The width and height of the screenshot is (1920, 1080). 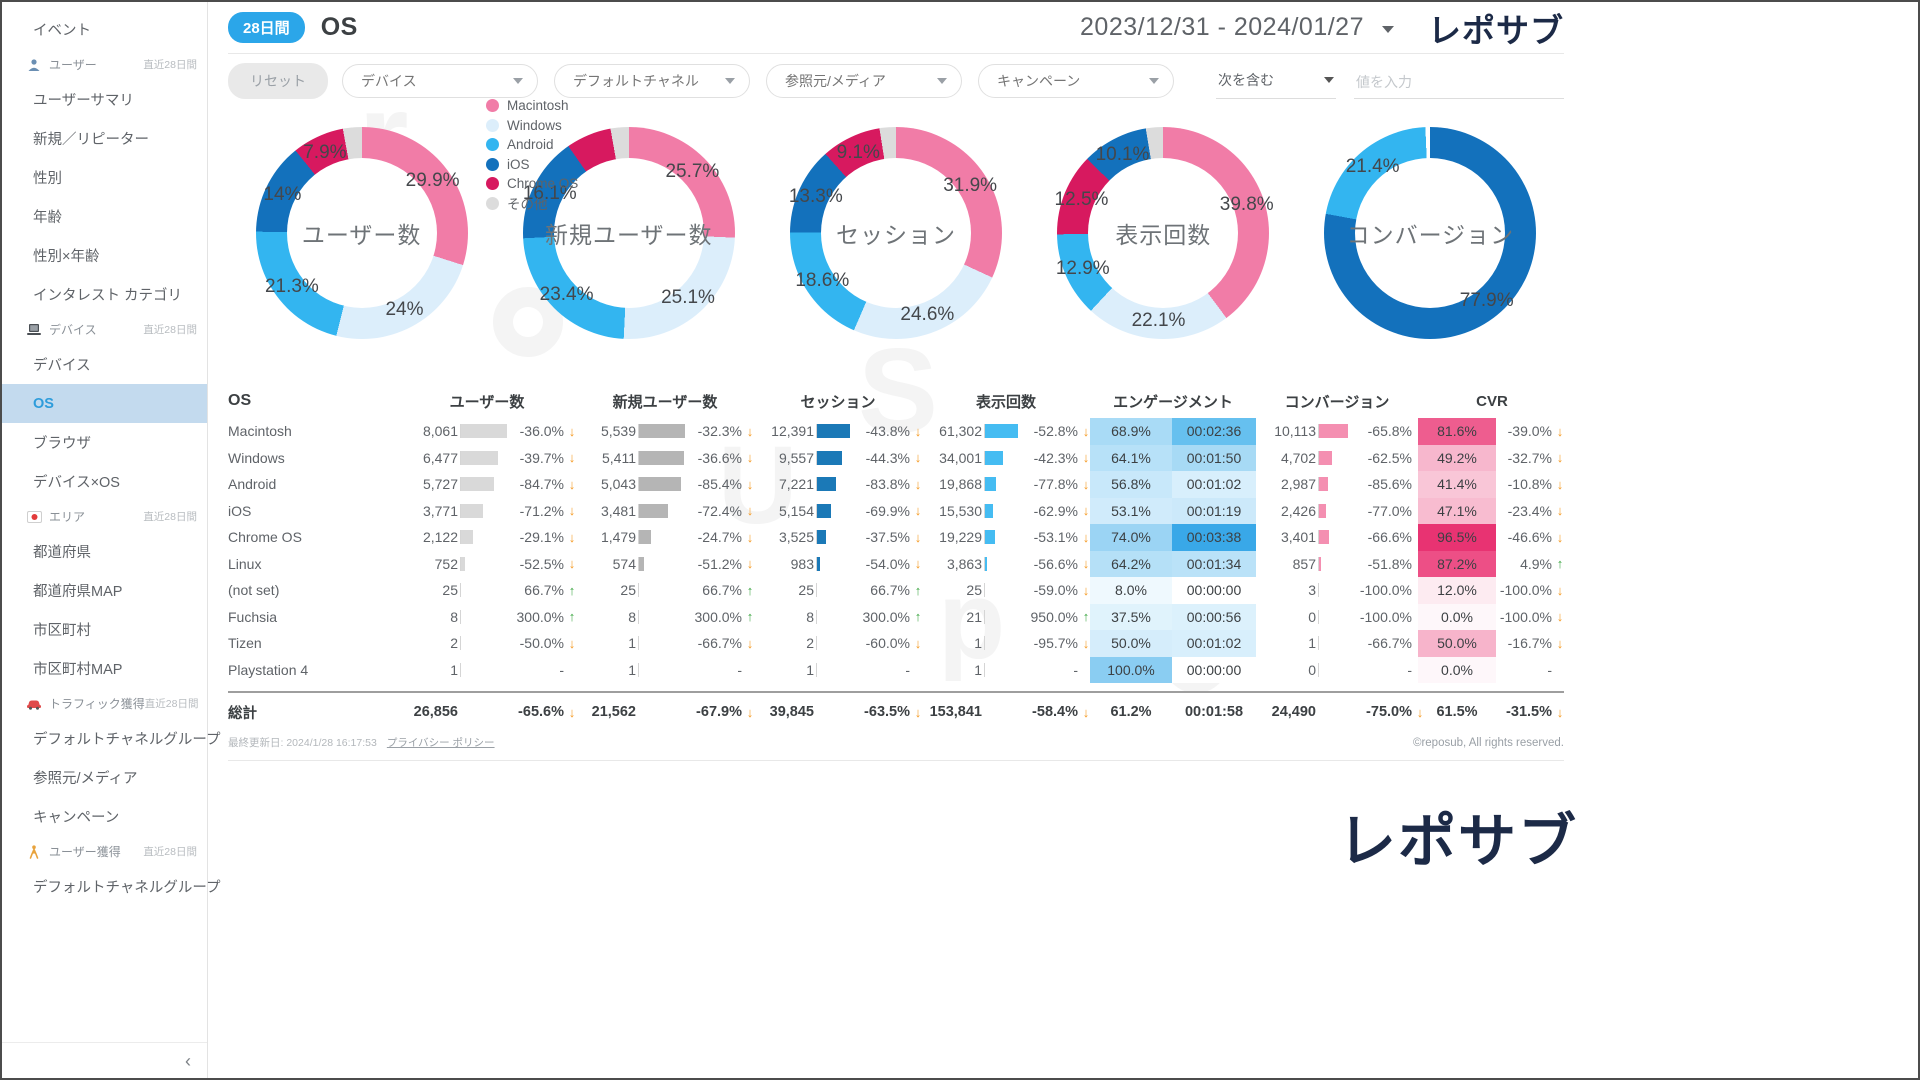 What do you see at coordinates (440, 81) in the screenshot?
I see `filter-dropdown-0: デバイス` at bounding box center [440, 81].